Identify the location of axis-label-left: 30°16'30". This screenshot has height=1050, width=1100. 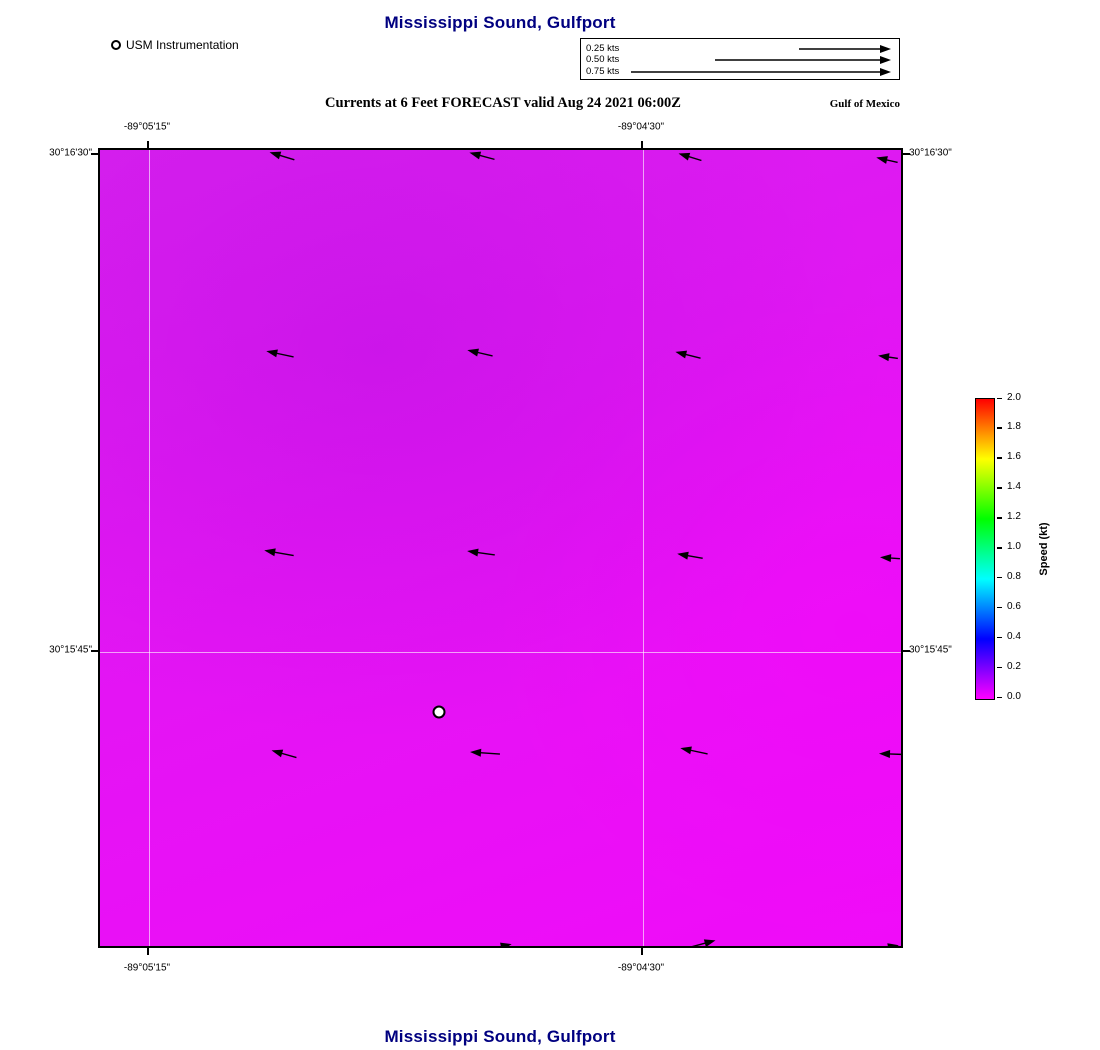
(70, 153).